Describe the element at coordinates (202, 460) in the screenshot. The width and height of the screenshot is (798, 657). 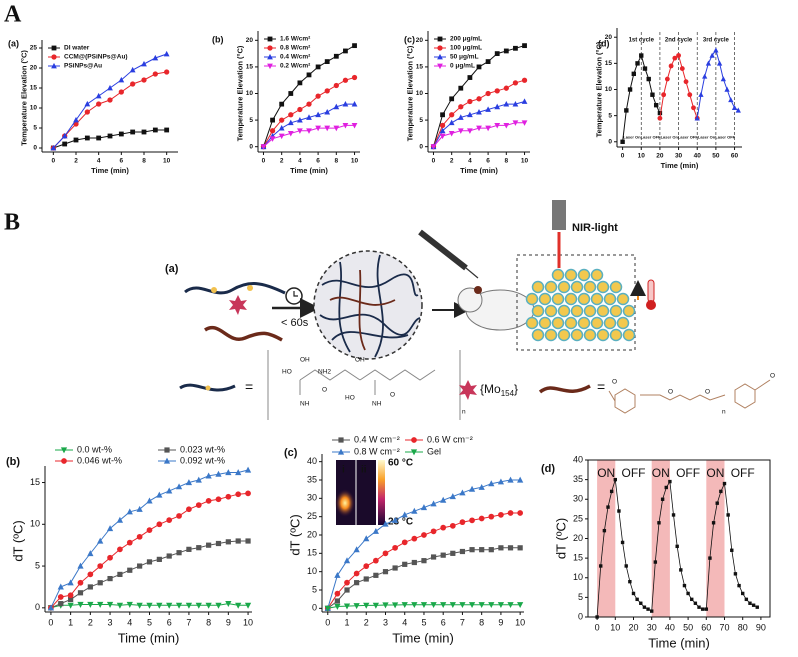
I see `legend-label: 0.092 wt-%` at that location.